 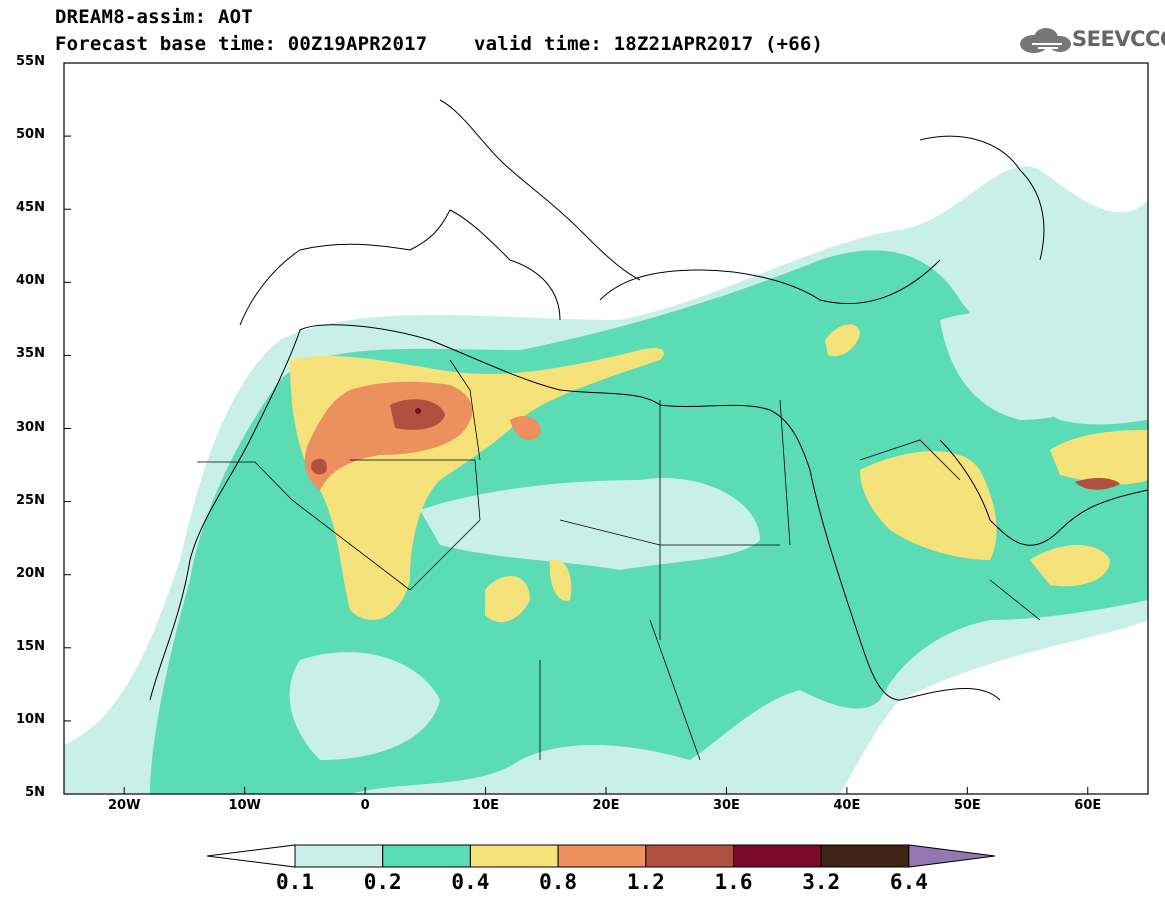 What do you see at coordinates (590, 524) in the screenshot?
I see `aot-level-0.1-inner` at bounding box center [590, 524].